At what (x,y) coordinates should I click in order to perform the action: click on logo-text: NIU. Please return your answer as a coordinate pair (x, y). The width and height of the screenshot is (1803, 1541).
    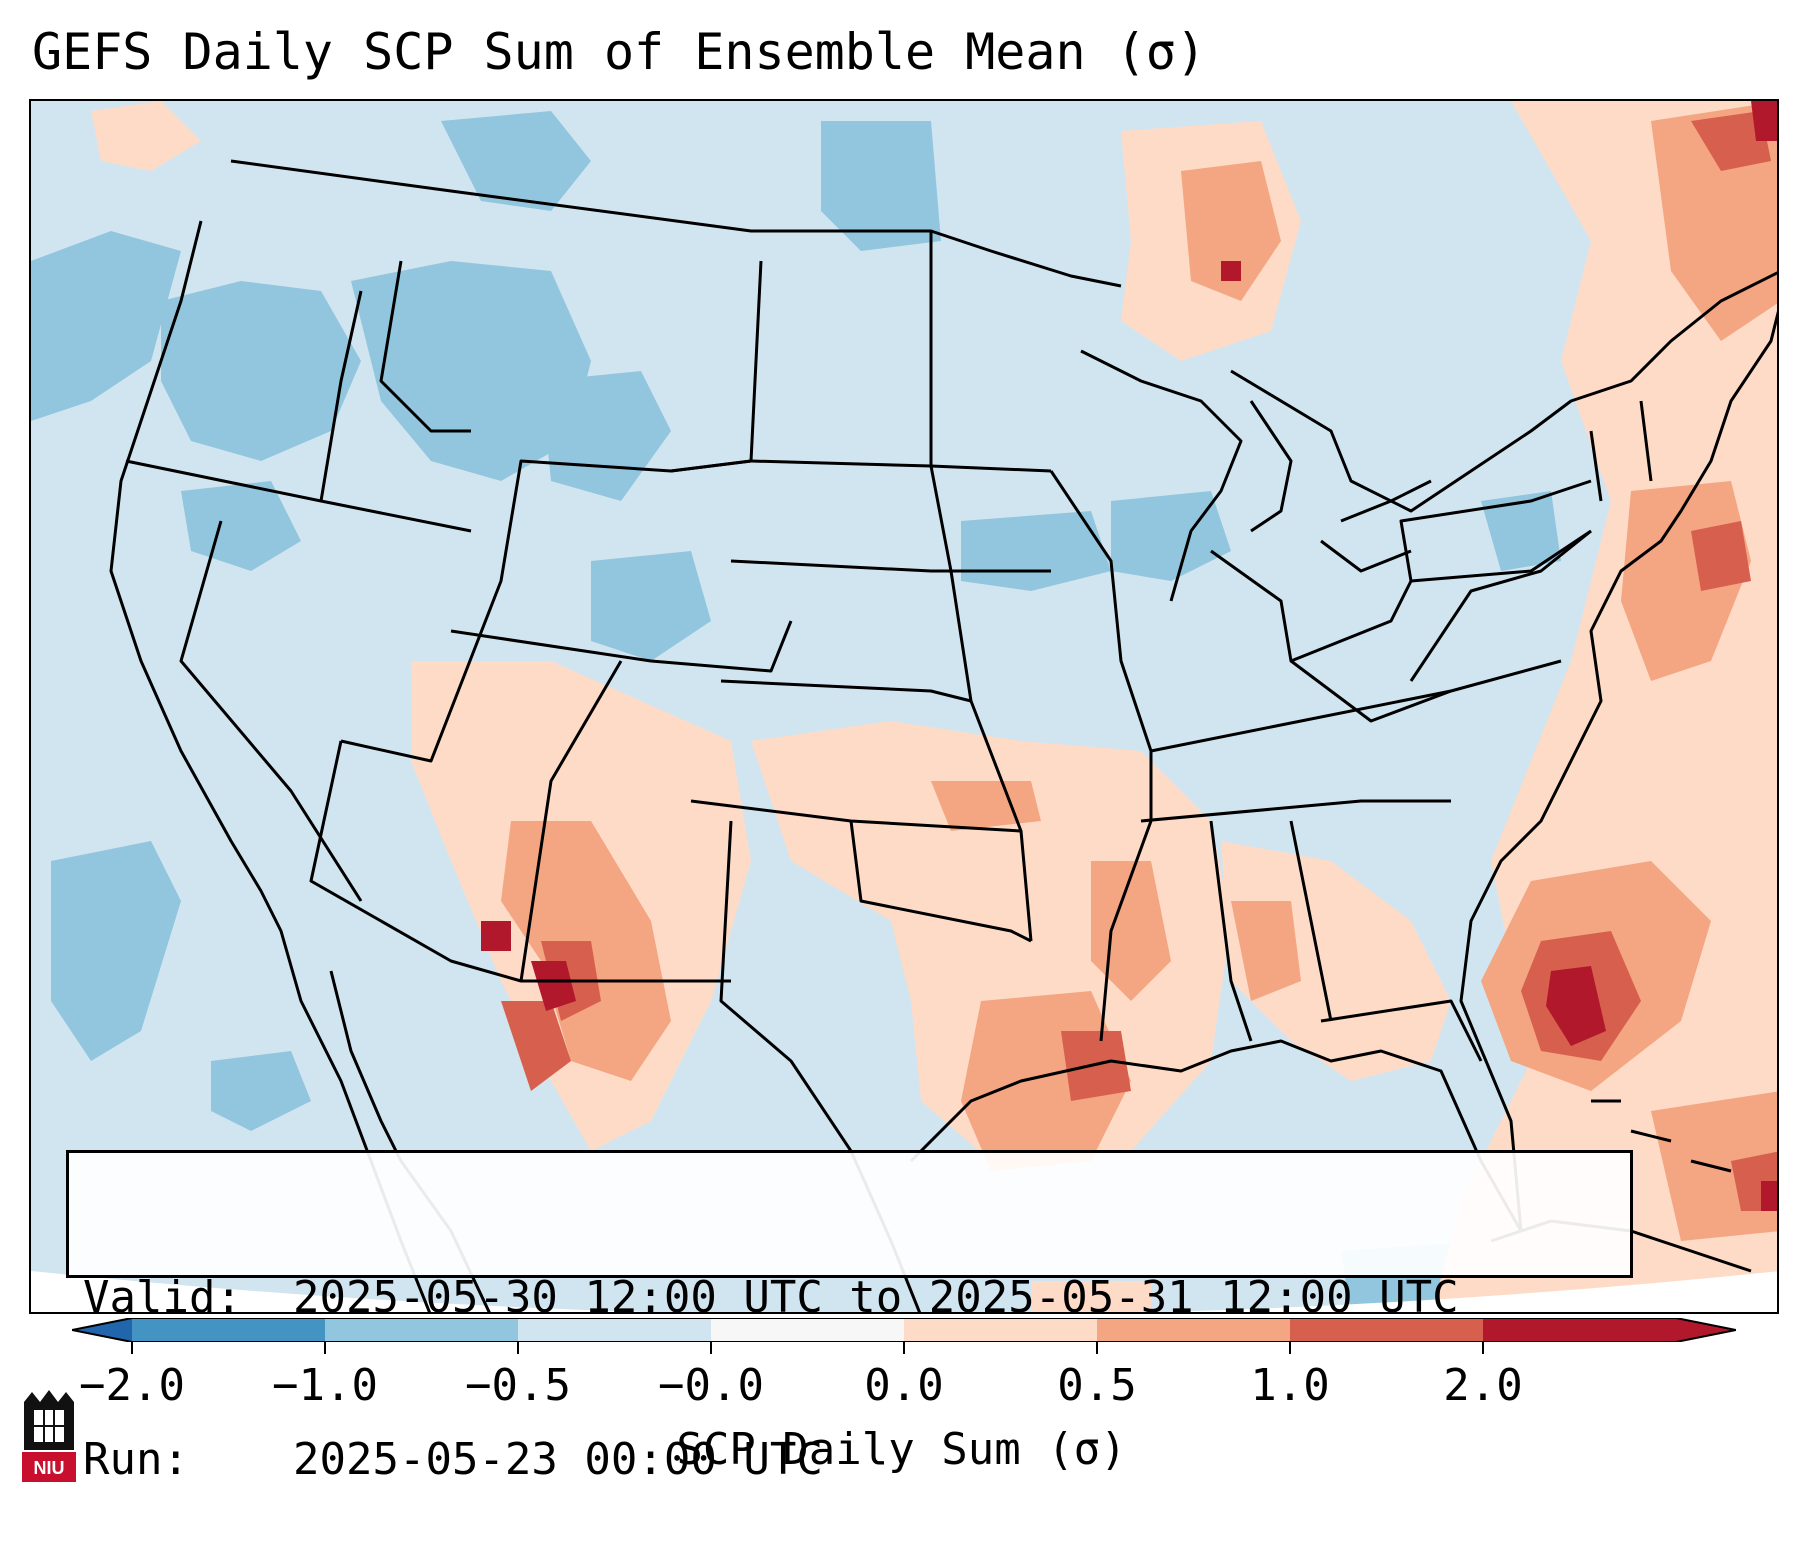
    Looking at the image, I should click on (49, 1468).